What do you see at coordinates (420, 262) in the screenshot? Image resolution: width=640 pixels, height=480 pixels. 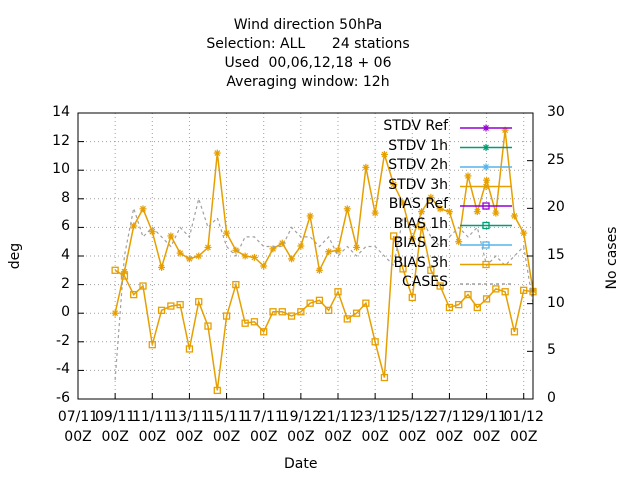 I see `legend-label: BIAS 3h` at bounding box center [420, 262].